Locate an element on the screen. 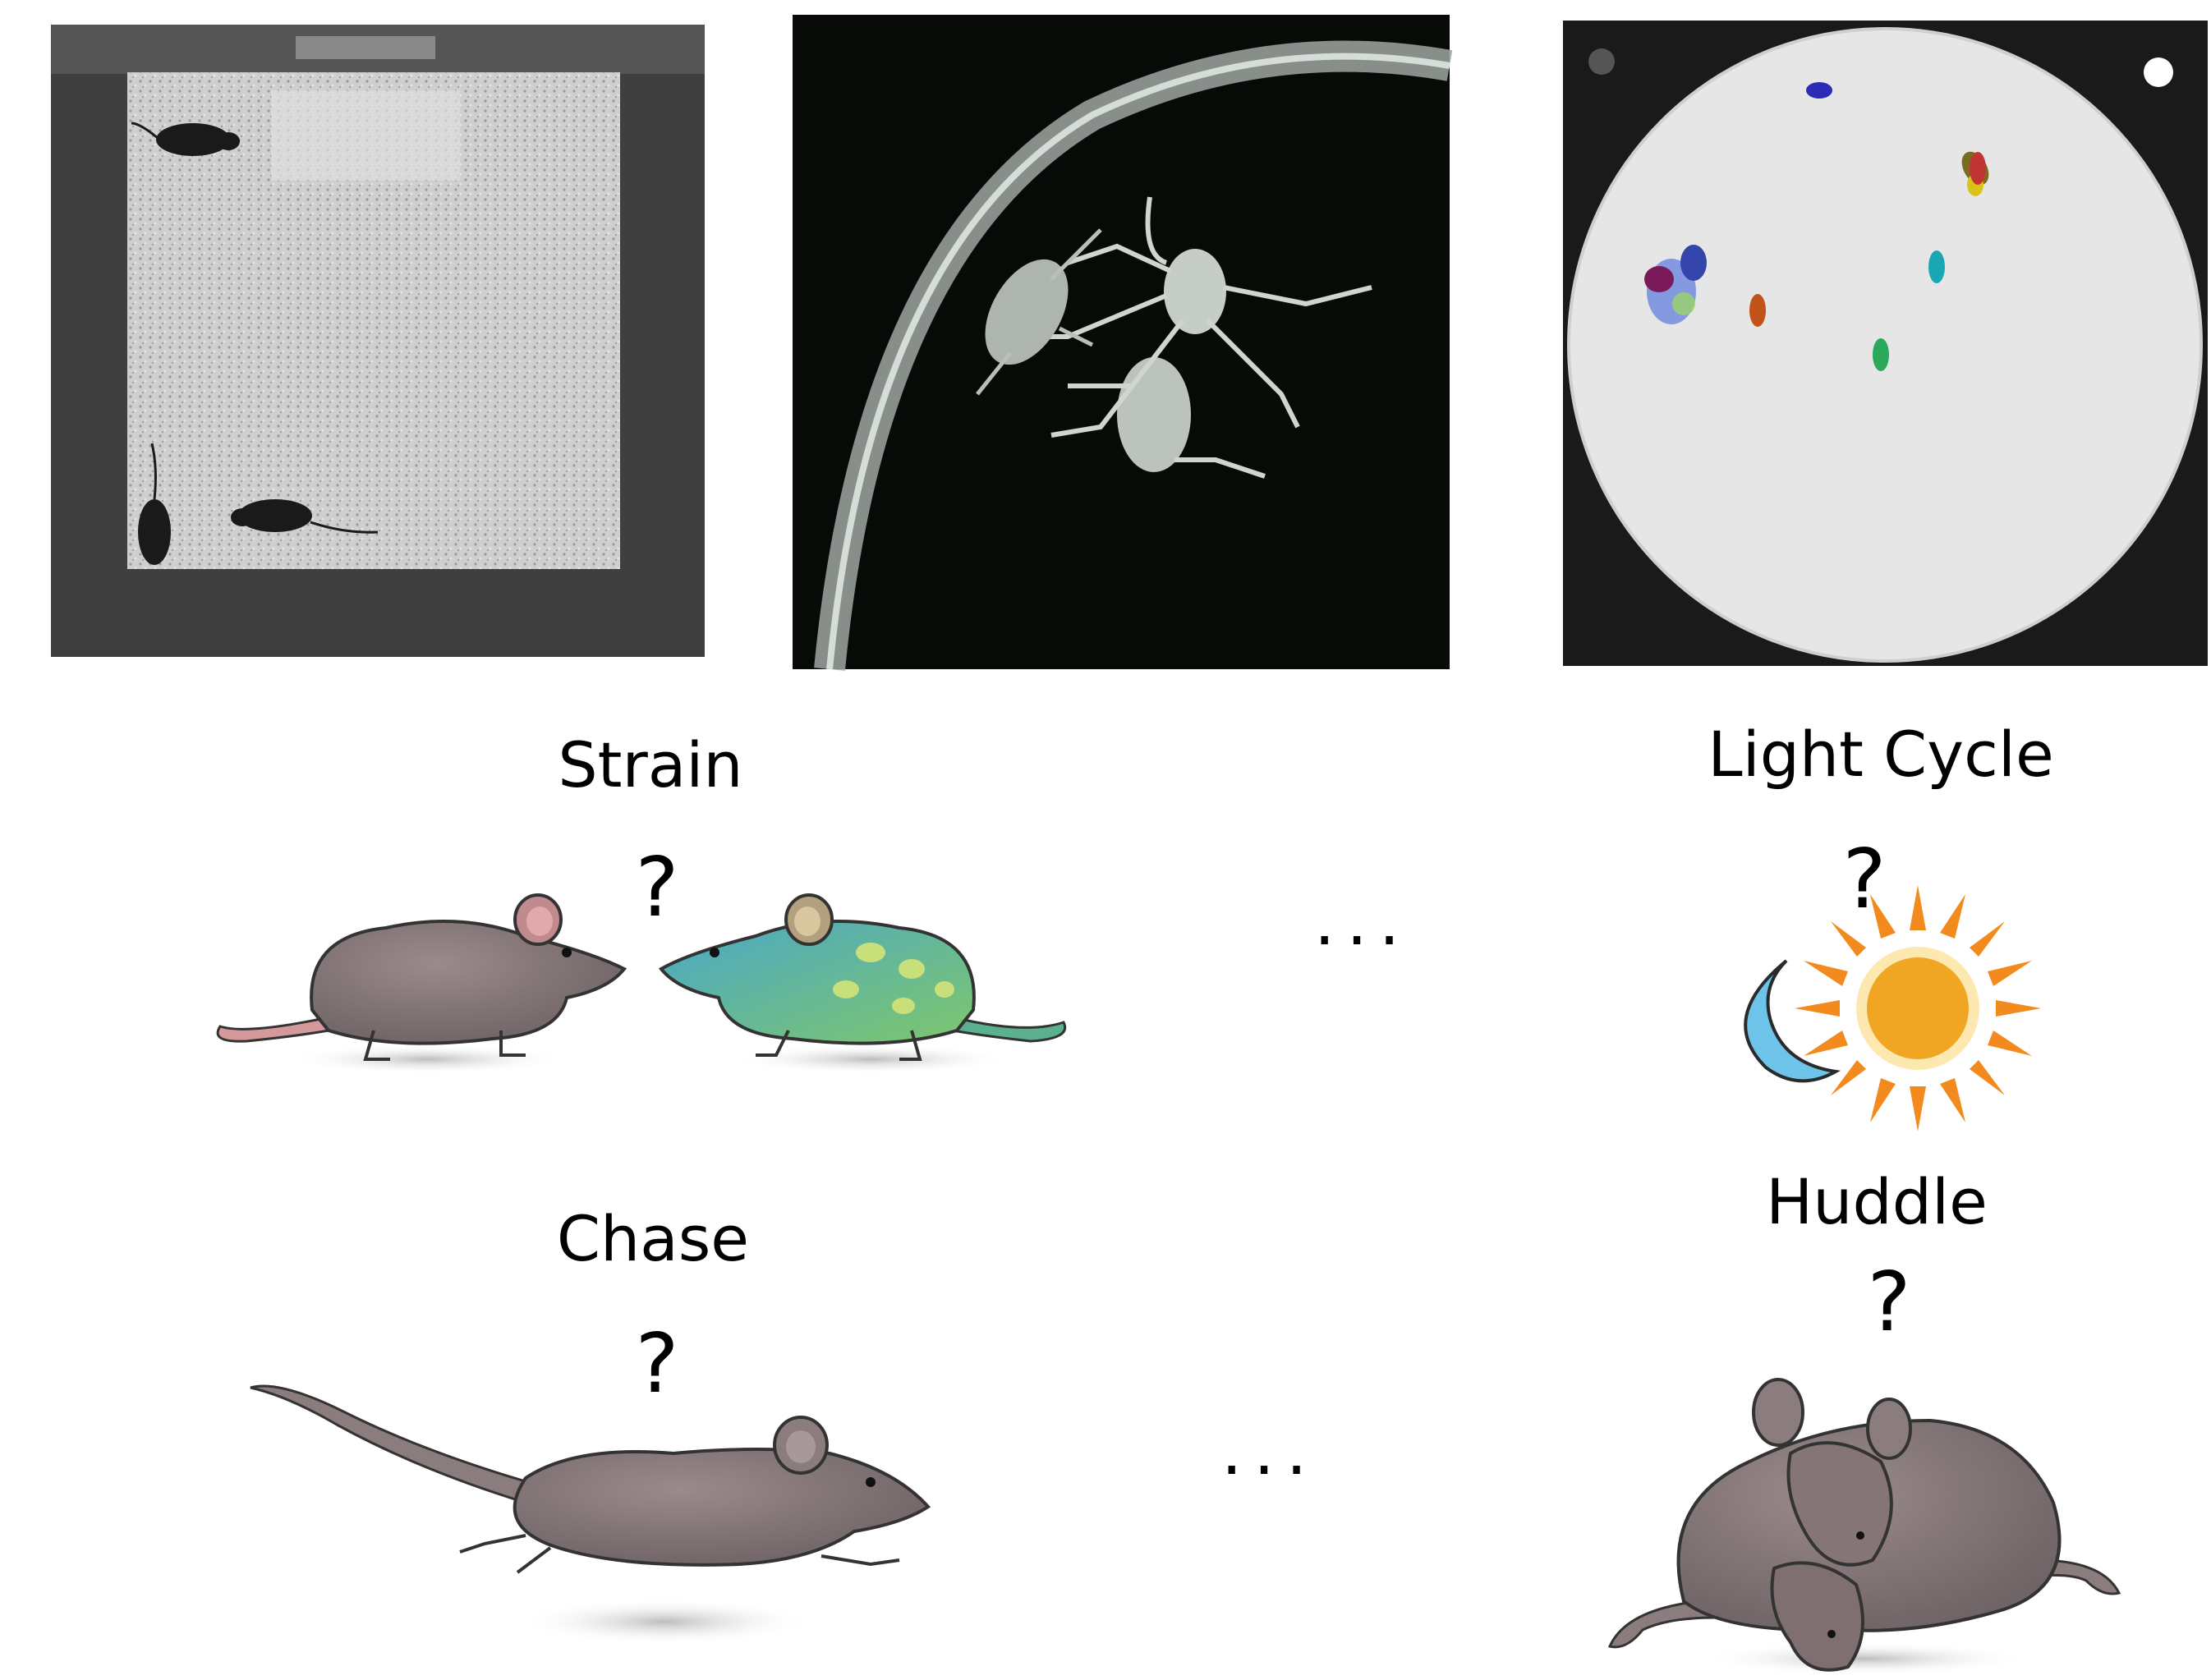  fly-arena-photo is located at coordinates (1885, 343).